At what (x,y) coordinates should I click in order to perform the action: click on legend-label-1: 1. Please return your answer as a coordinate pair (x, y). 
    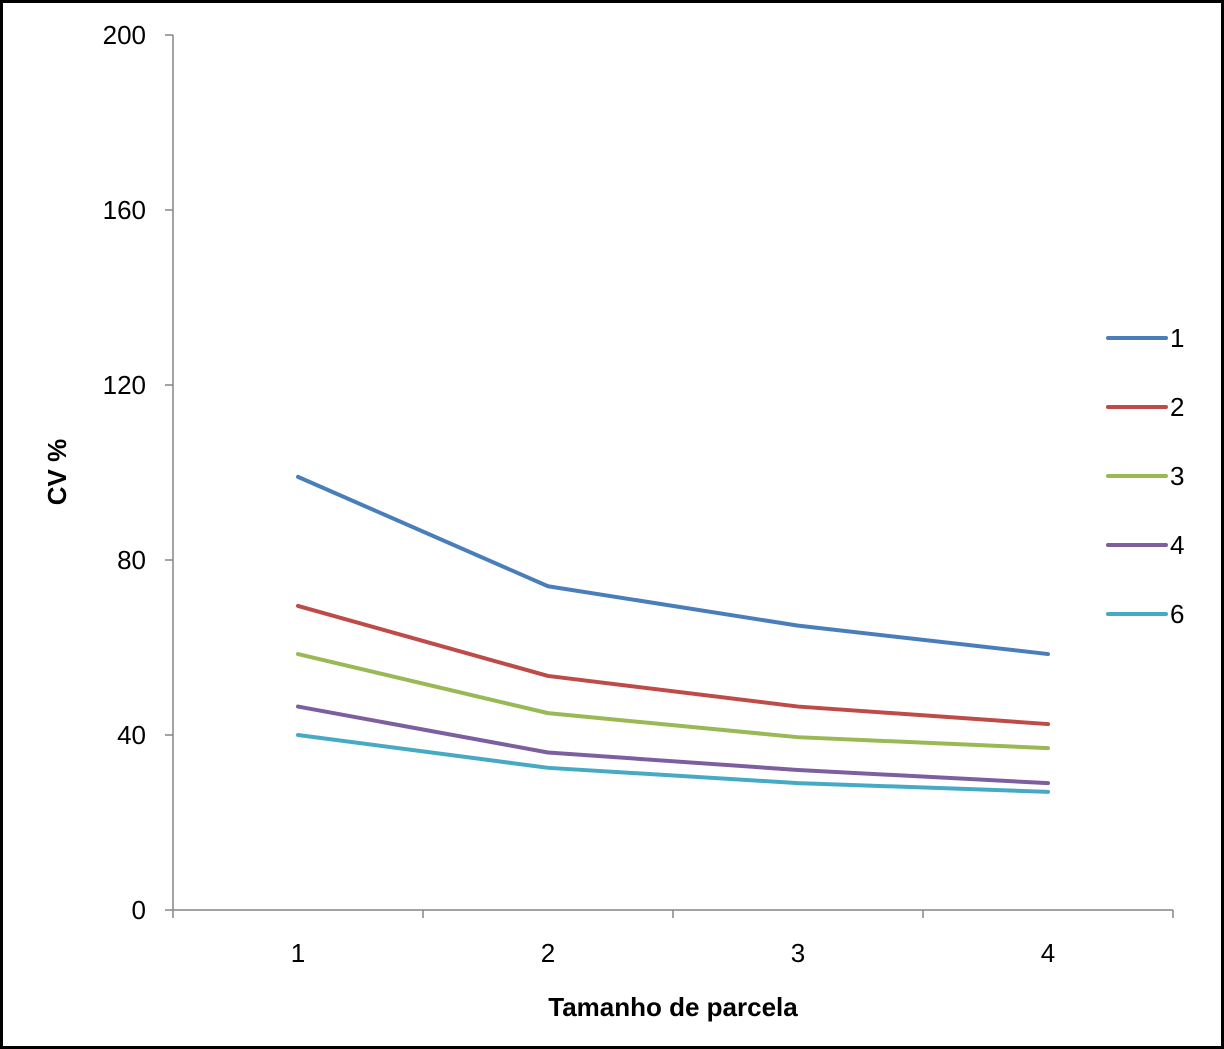
    Looking at the image, I should click on (1177, 338).